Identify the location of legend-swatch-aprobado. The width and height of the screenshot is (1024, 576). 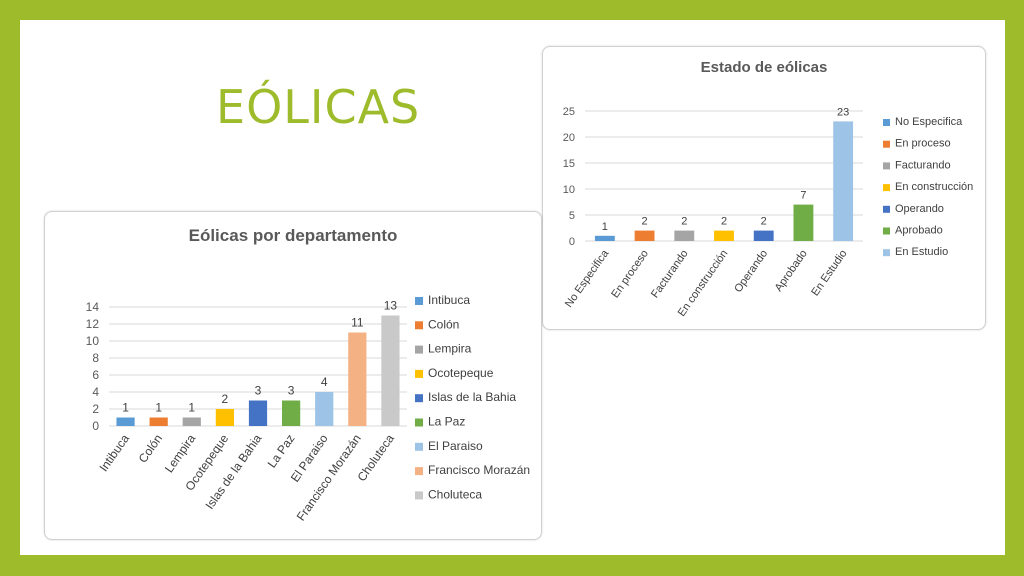
(886, 231).